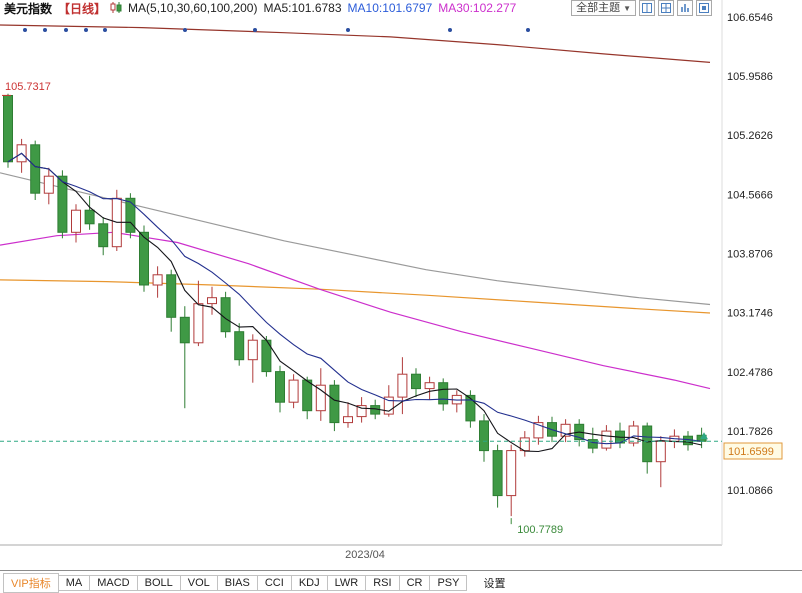 The width and height of the screenshot is (802, 593). I want to click on y-axis-tick-label: 105.2626, so click(750, 136).